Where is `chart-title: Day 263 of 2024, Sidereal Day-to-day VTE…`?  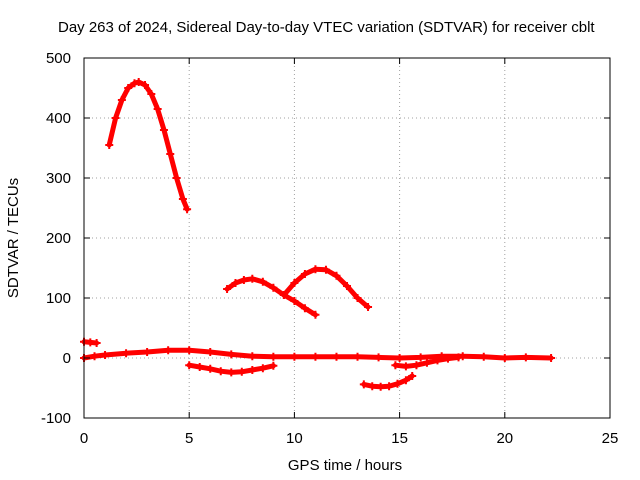 chart-title: Day 263 of 2024, Sidereal Day-to-day VTE… is located at coordinates (326, 27).